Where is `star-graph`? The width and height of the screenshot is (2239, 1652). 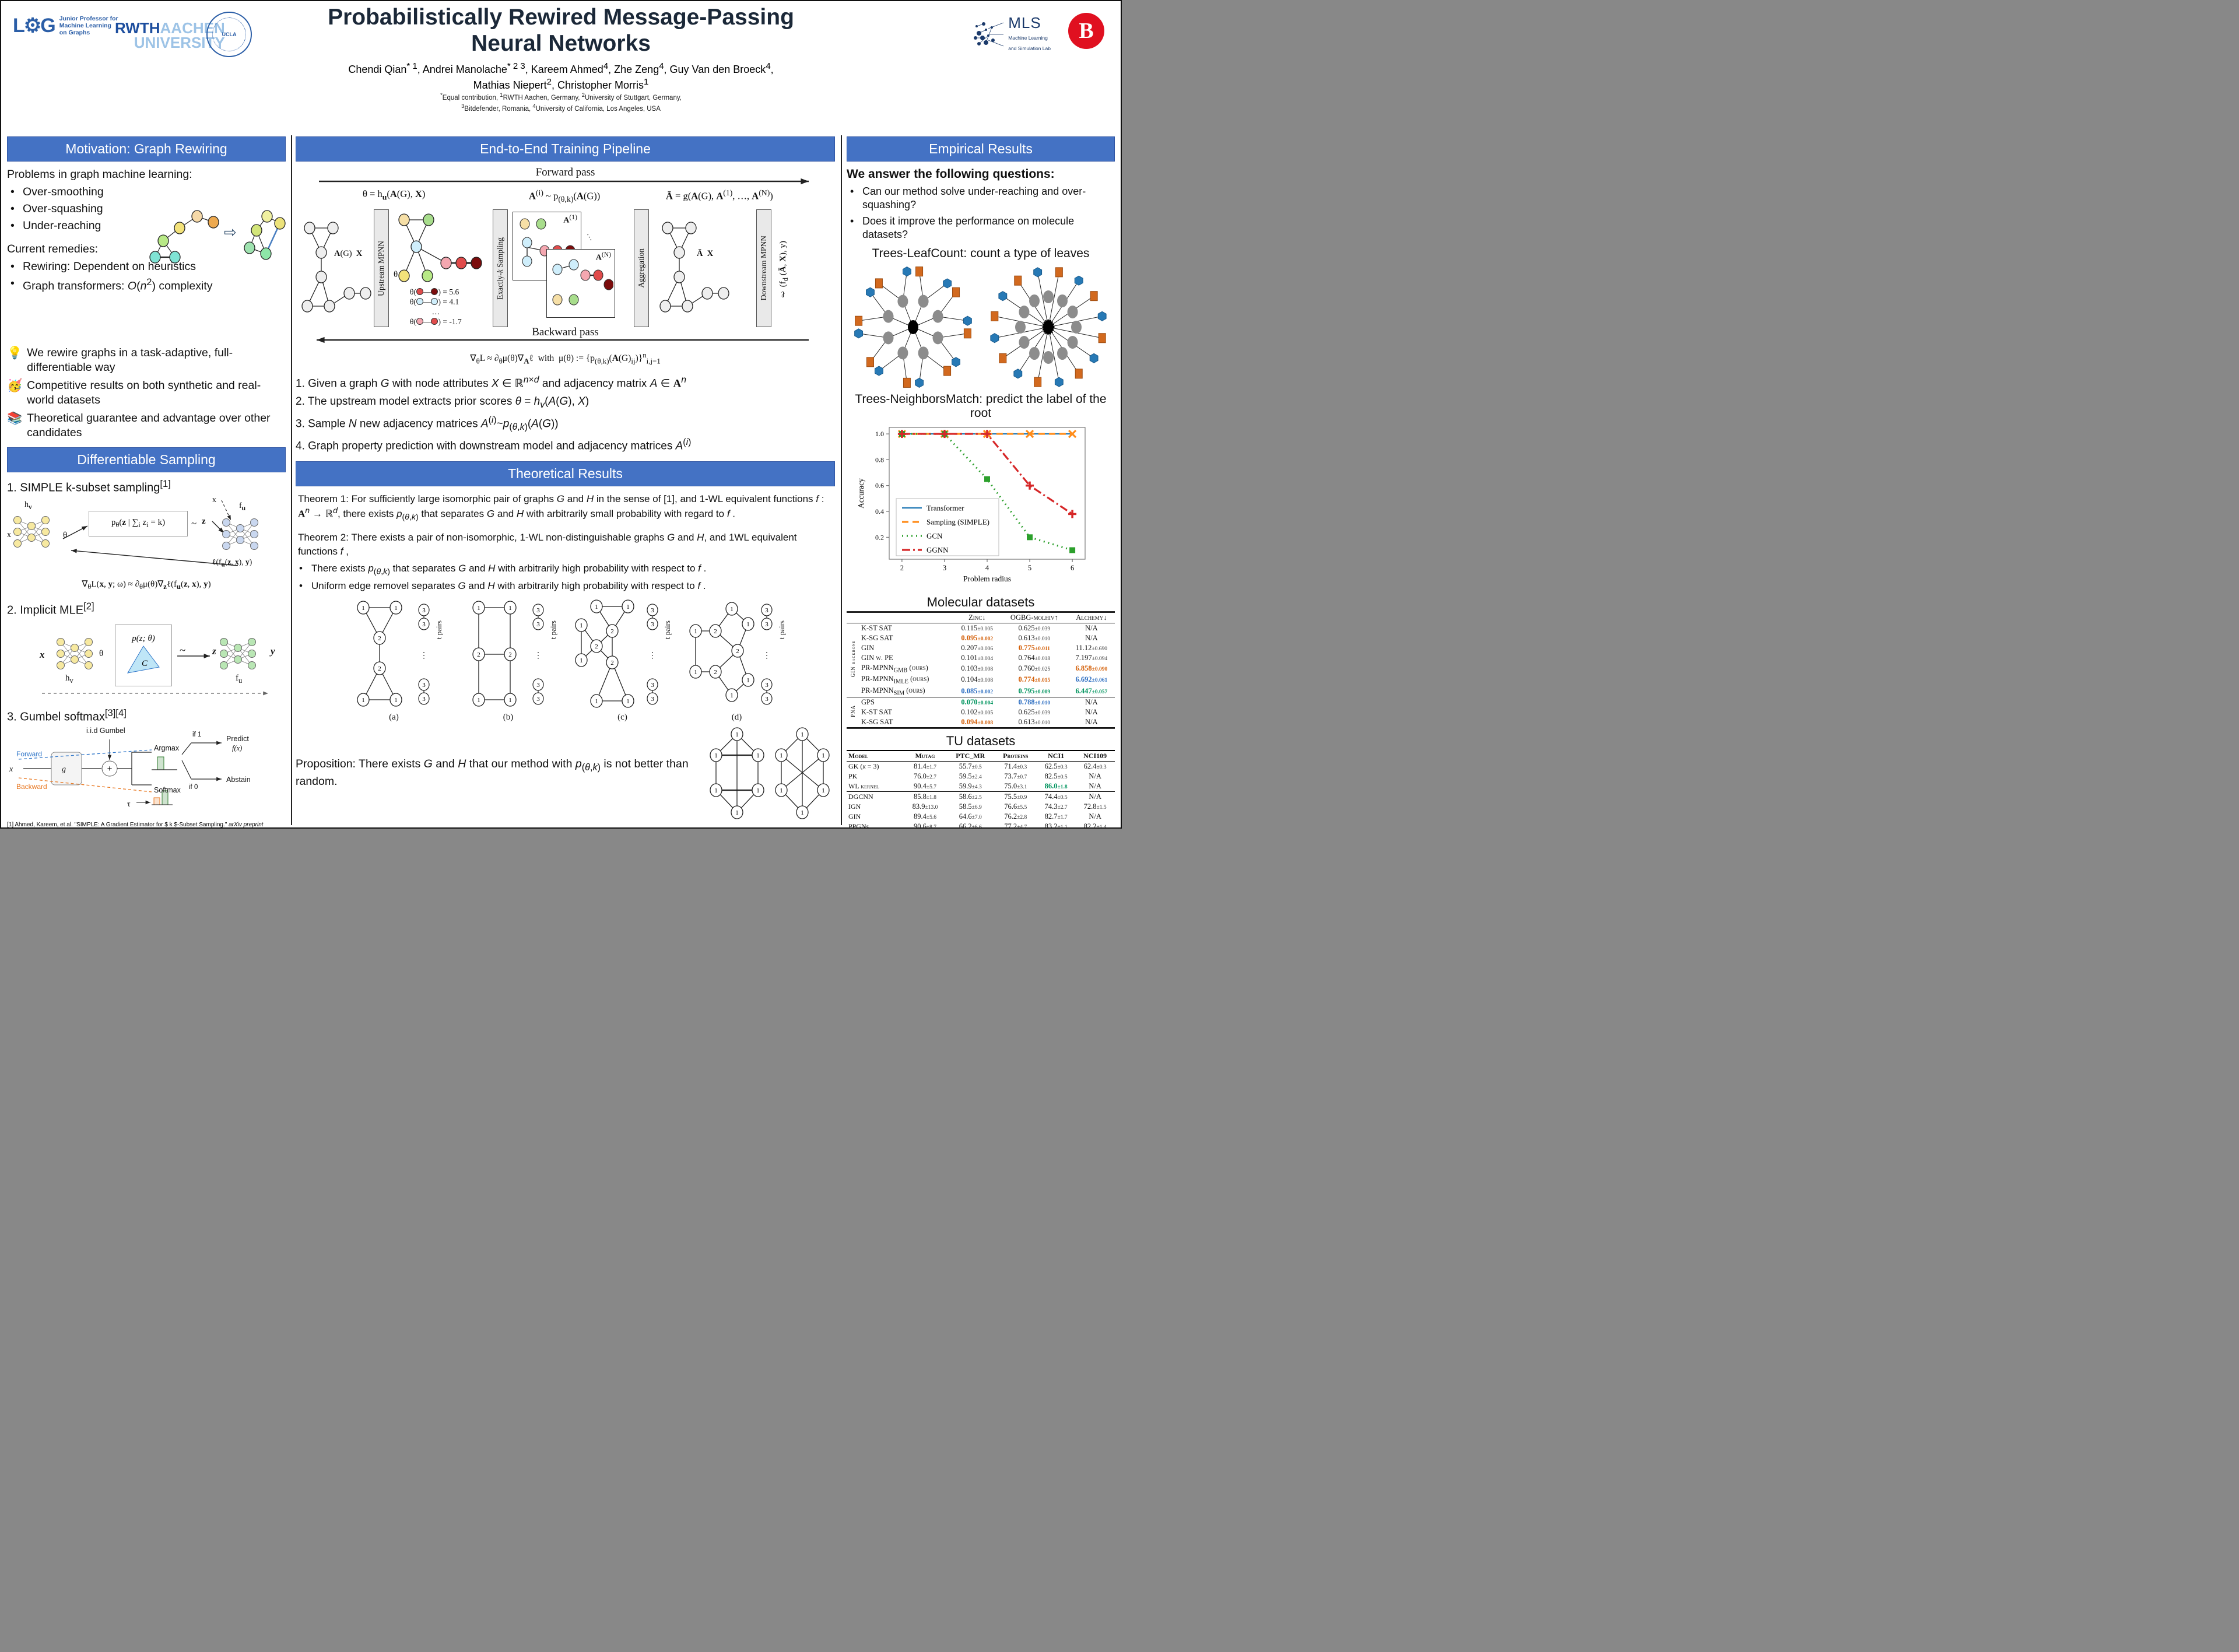
star-graph is located at coordinates (1049, 326).